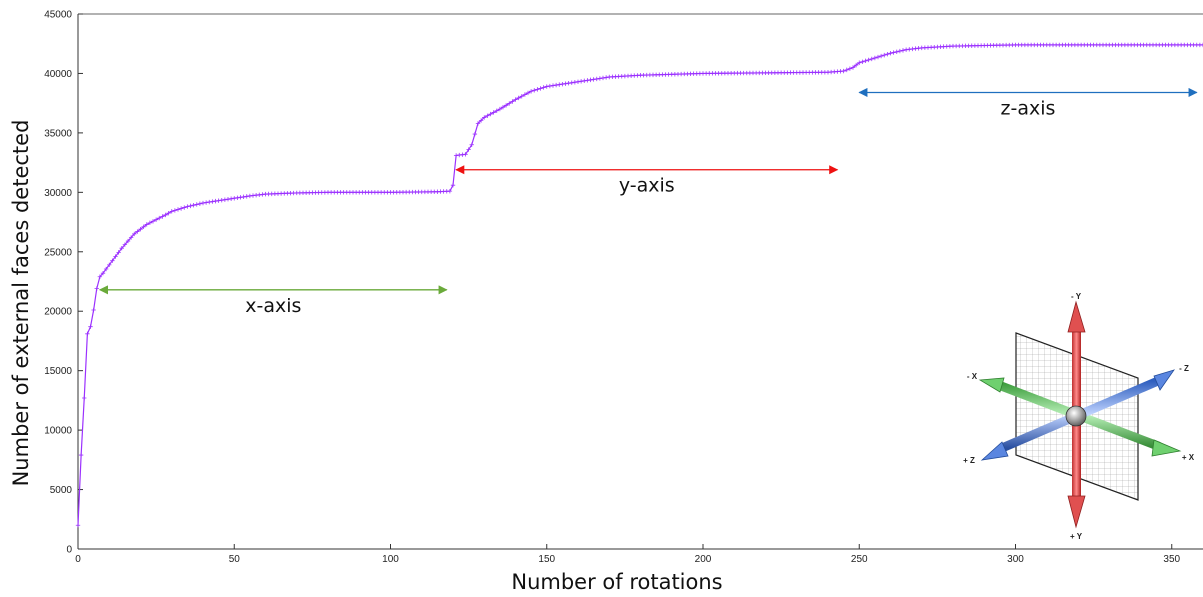 This screenshot has height=597, width=1203. What do you see at coordinates (273, 306) in the screenshot?
I see `annotation-label: x-axis` at bounding box center [273, 306].